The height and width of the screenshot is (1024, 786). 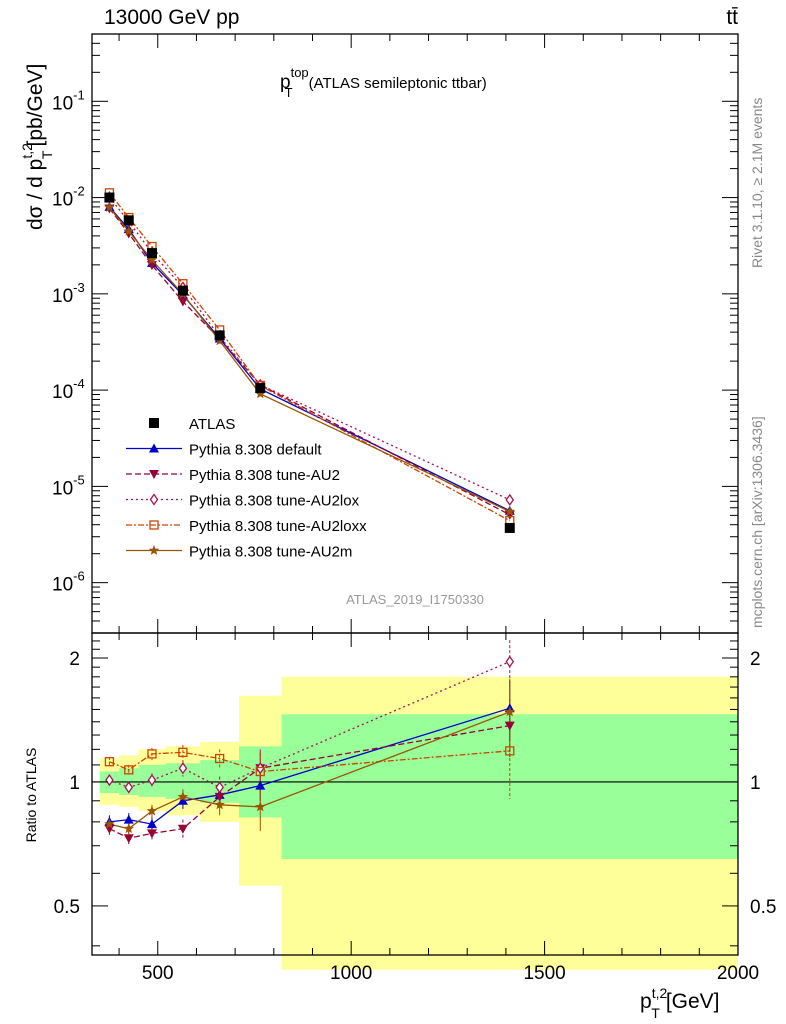 I want to click on ratio-tick-label-right-2: 2, so click(x=755, y=659).